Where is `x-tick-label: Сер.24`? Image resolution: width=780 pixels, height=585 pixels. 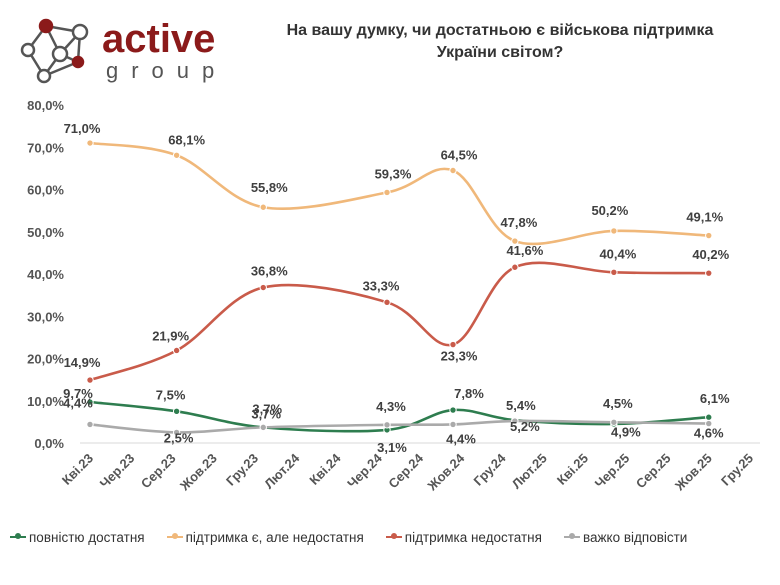
x-tick-label: Сер.24 is located at coordinates (405, 470).